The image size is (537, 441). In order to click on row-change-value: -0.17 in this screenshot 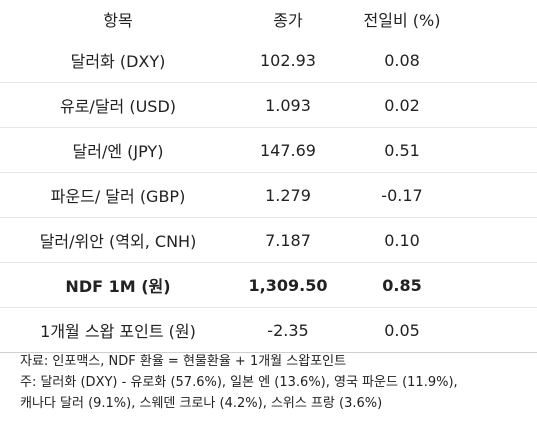, I will do `click(402, 195)`.